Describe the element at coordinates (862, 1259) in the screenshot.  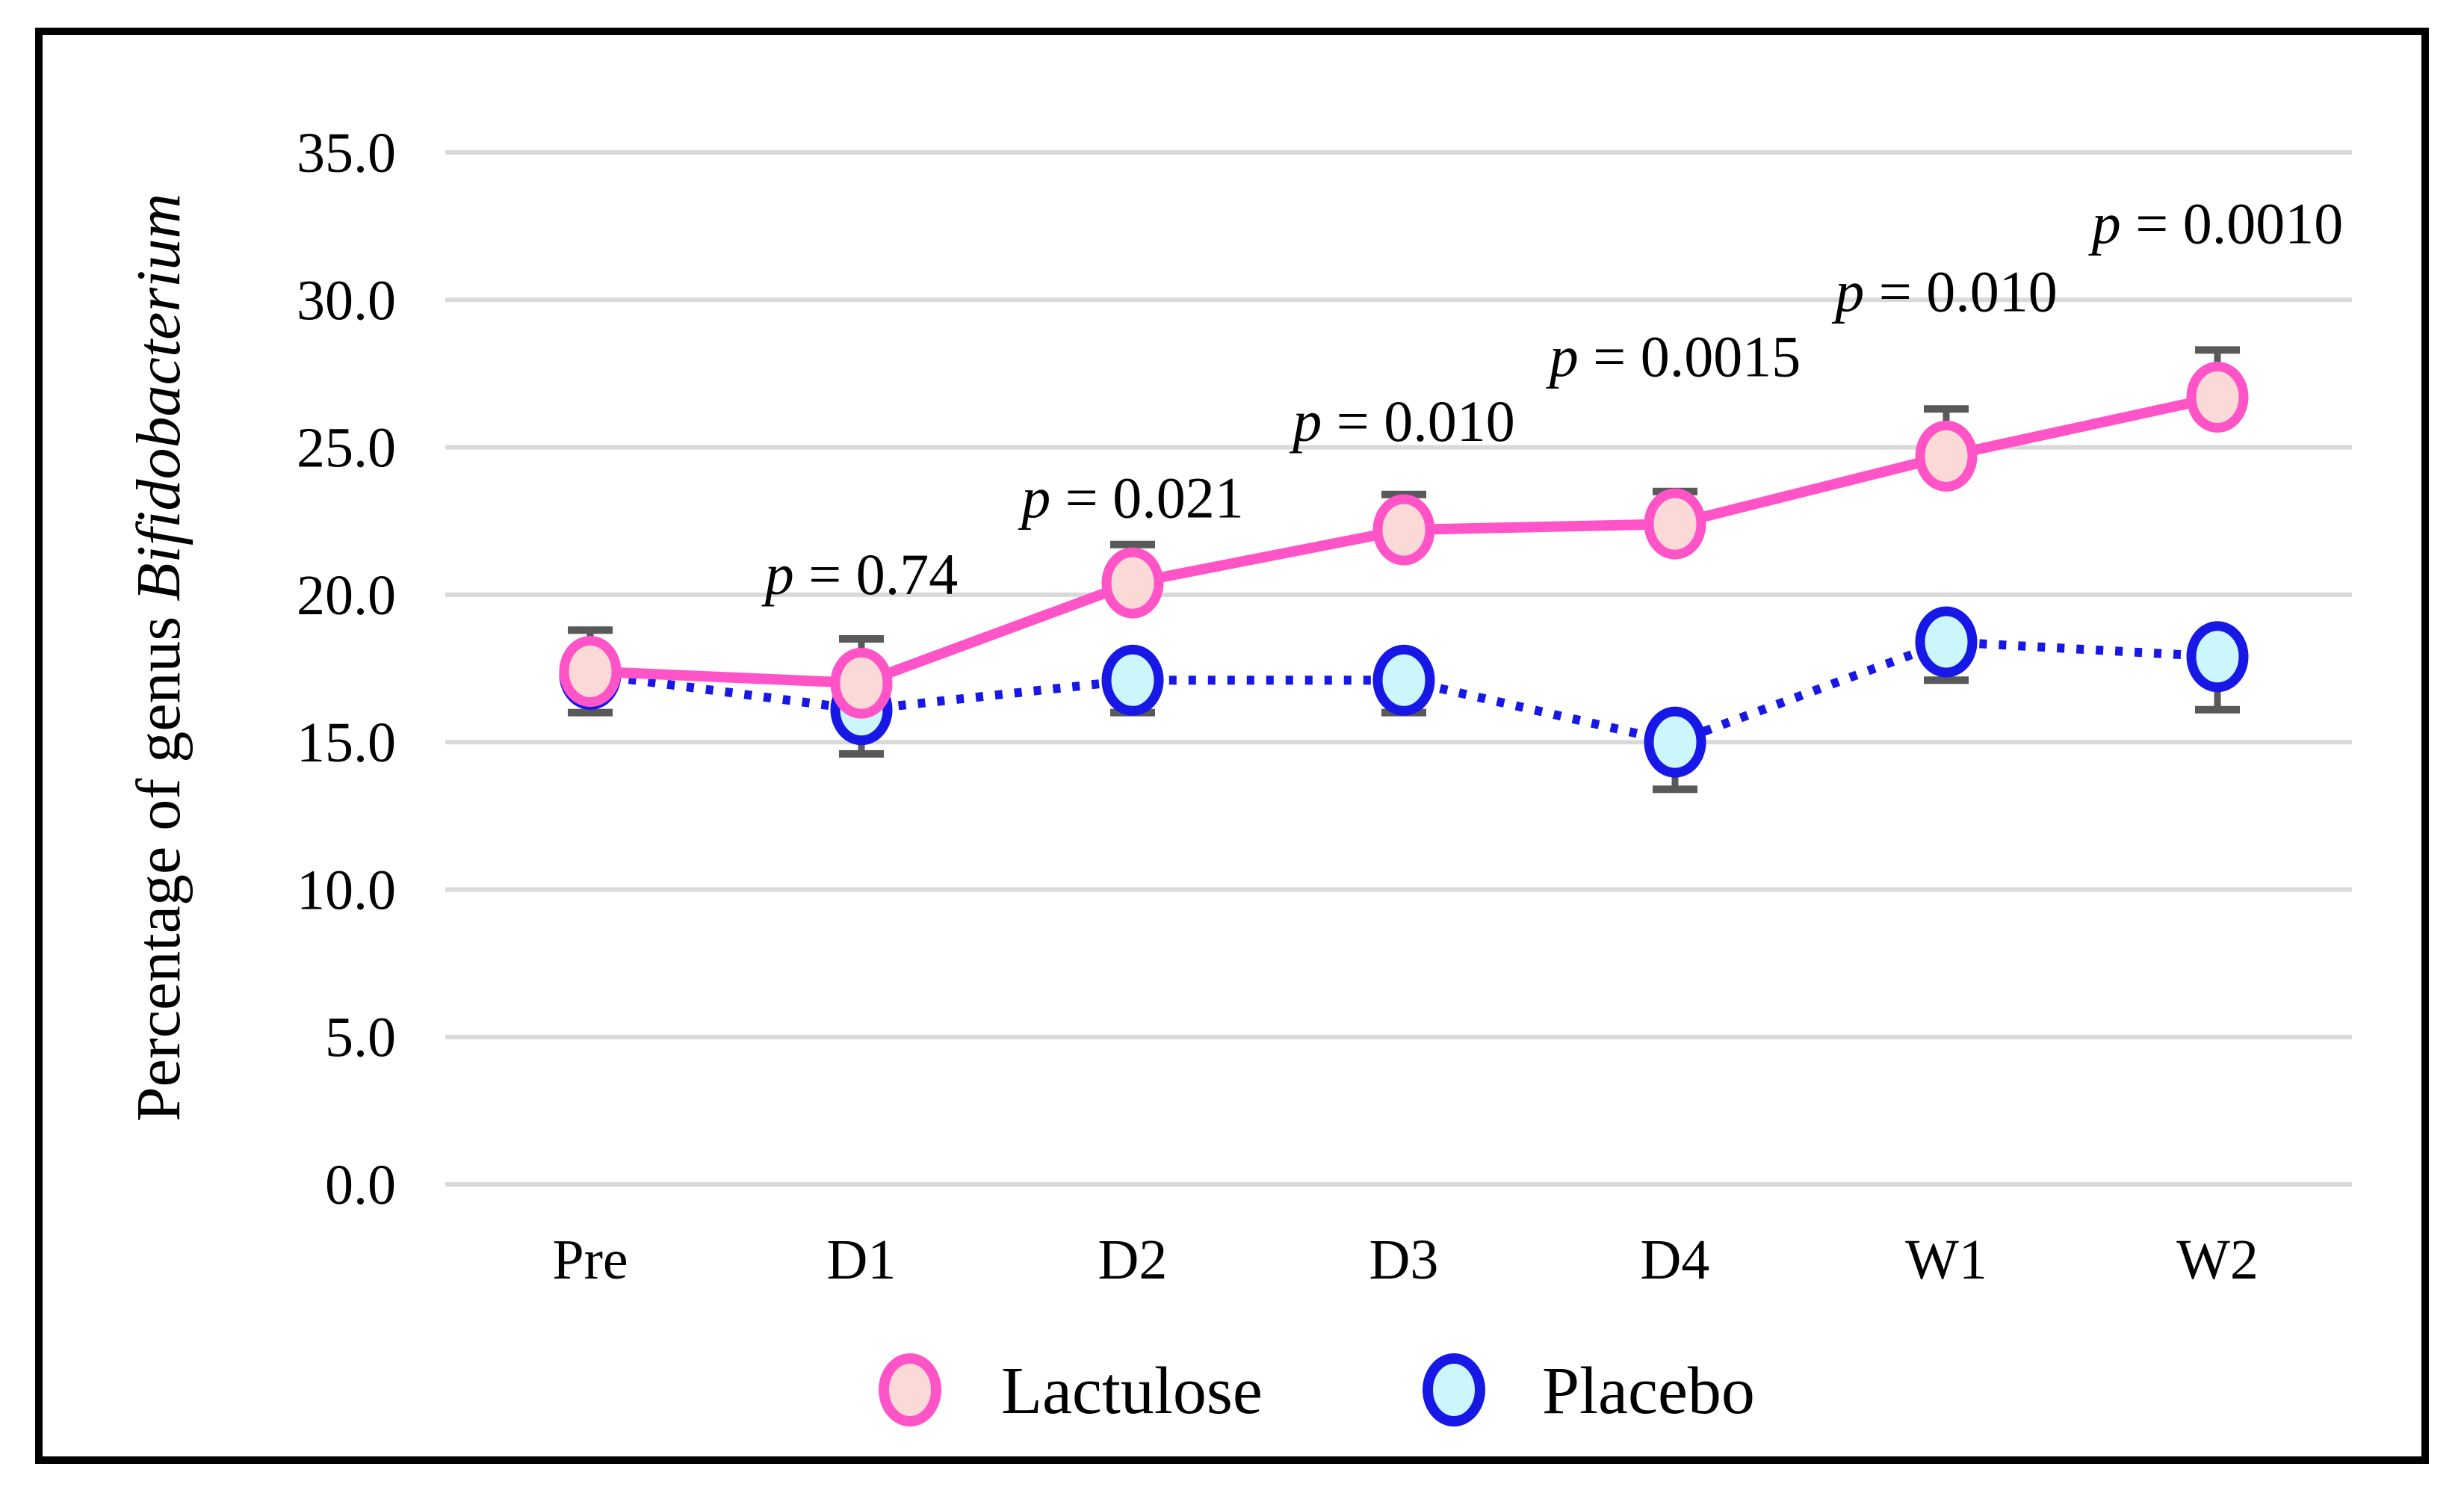
I see `x-tick-label: D1` at that location.